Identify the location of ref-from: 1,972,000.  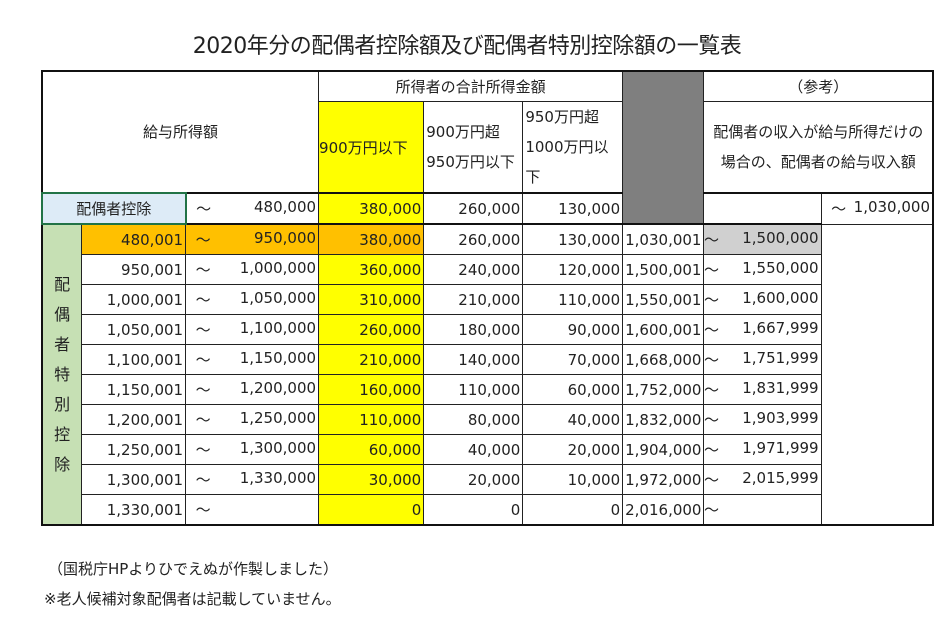
(663, 479).